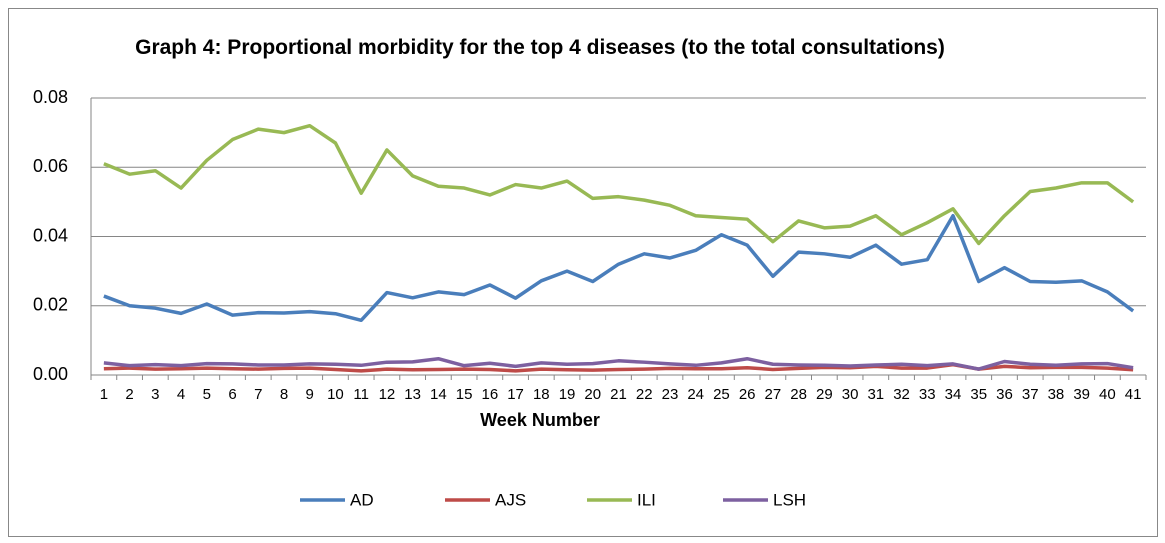 Image resolution: width=1165 pixels, height=543 pixels. What do you see at coordinates (646, 499) in the screenshot?
I see `legend-label: ILI` at bounding box center [646, 499].